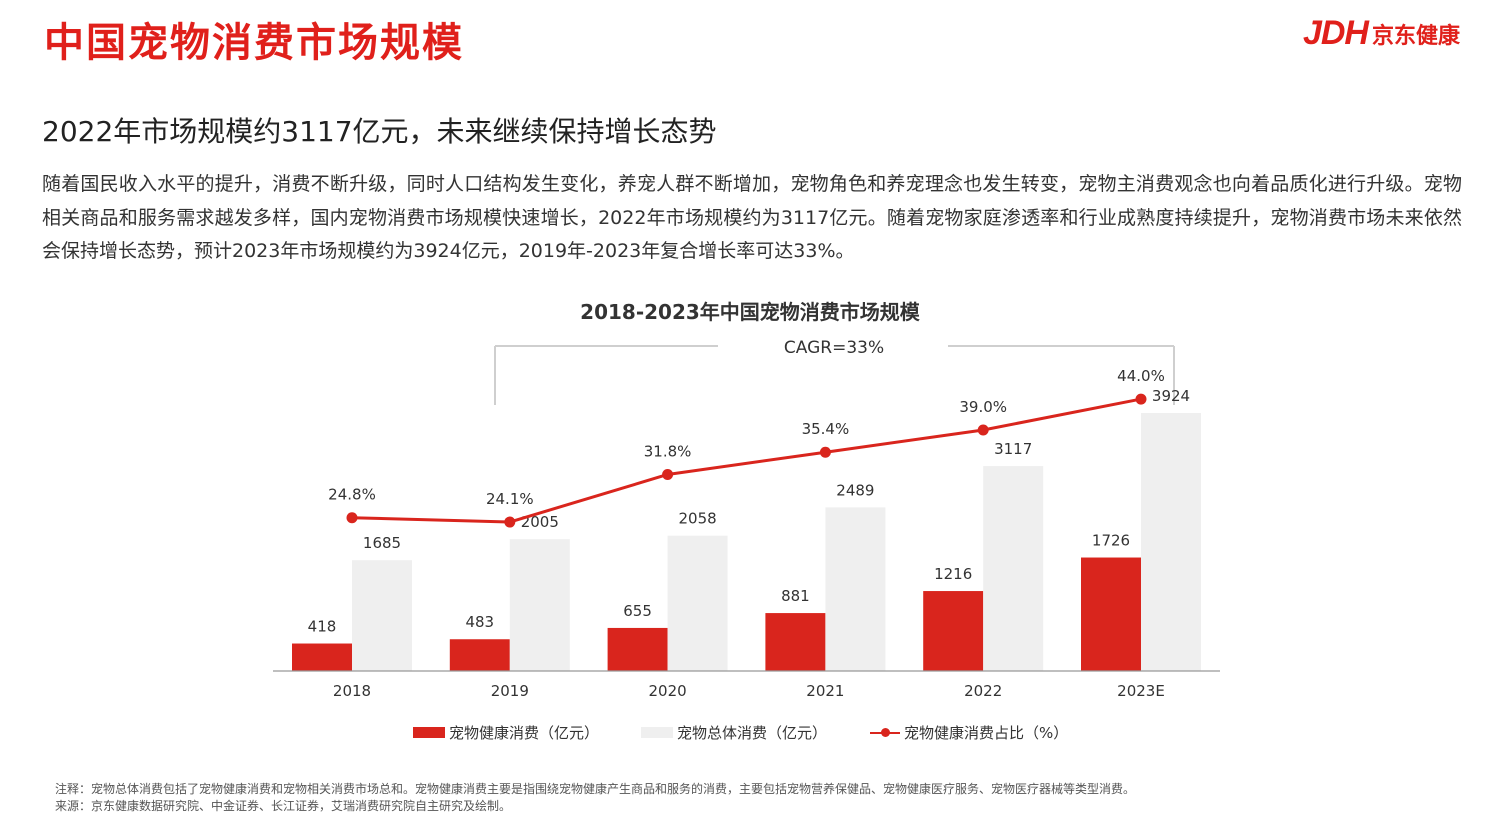 Image resolution: width=1500 pixels, height=816 pixels. I want to click on share-label-2018: 24.8%, so click(352, 495).